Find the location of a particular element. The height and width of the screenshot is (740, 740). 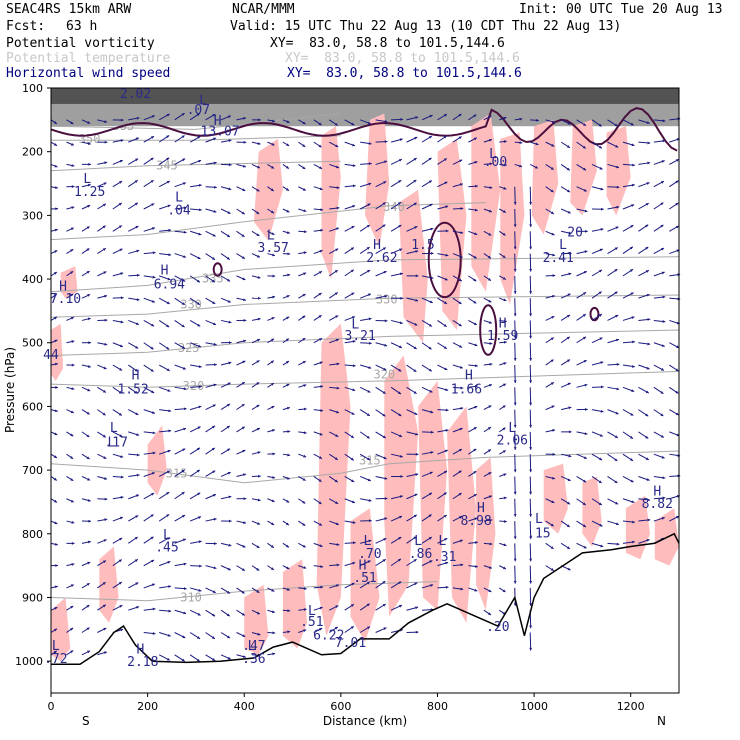

stratosphere-band is located at coordinates (365, 107).